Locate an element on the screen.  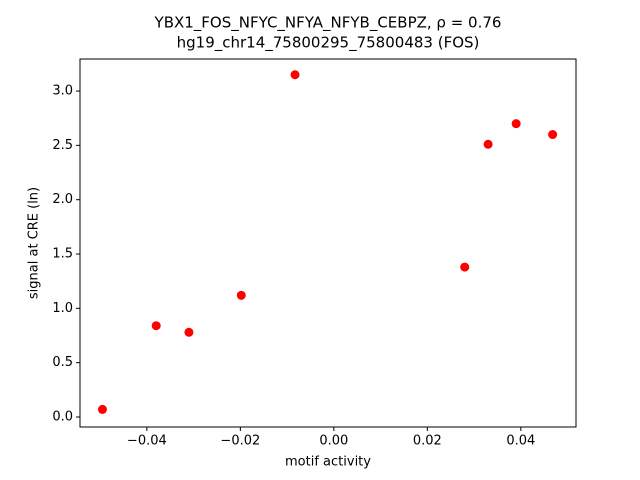
y-tick-label: 1.5 is located at coordinates (62, 254).